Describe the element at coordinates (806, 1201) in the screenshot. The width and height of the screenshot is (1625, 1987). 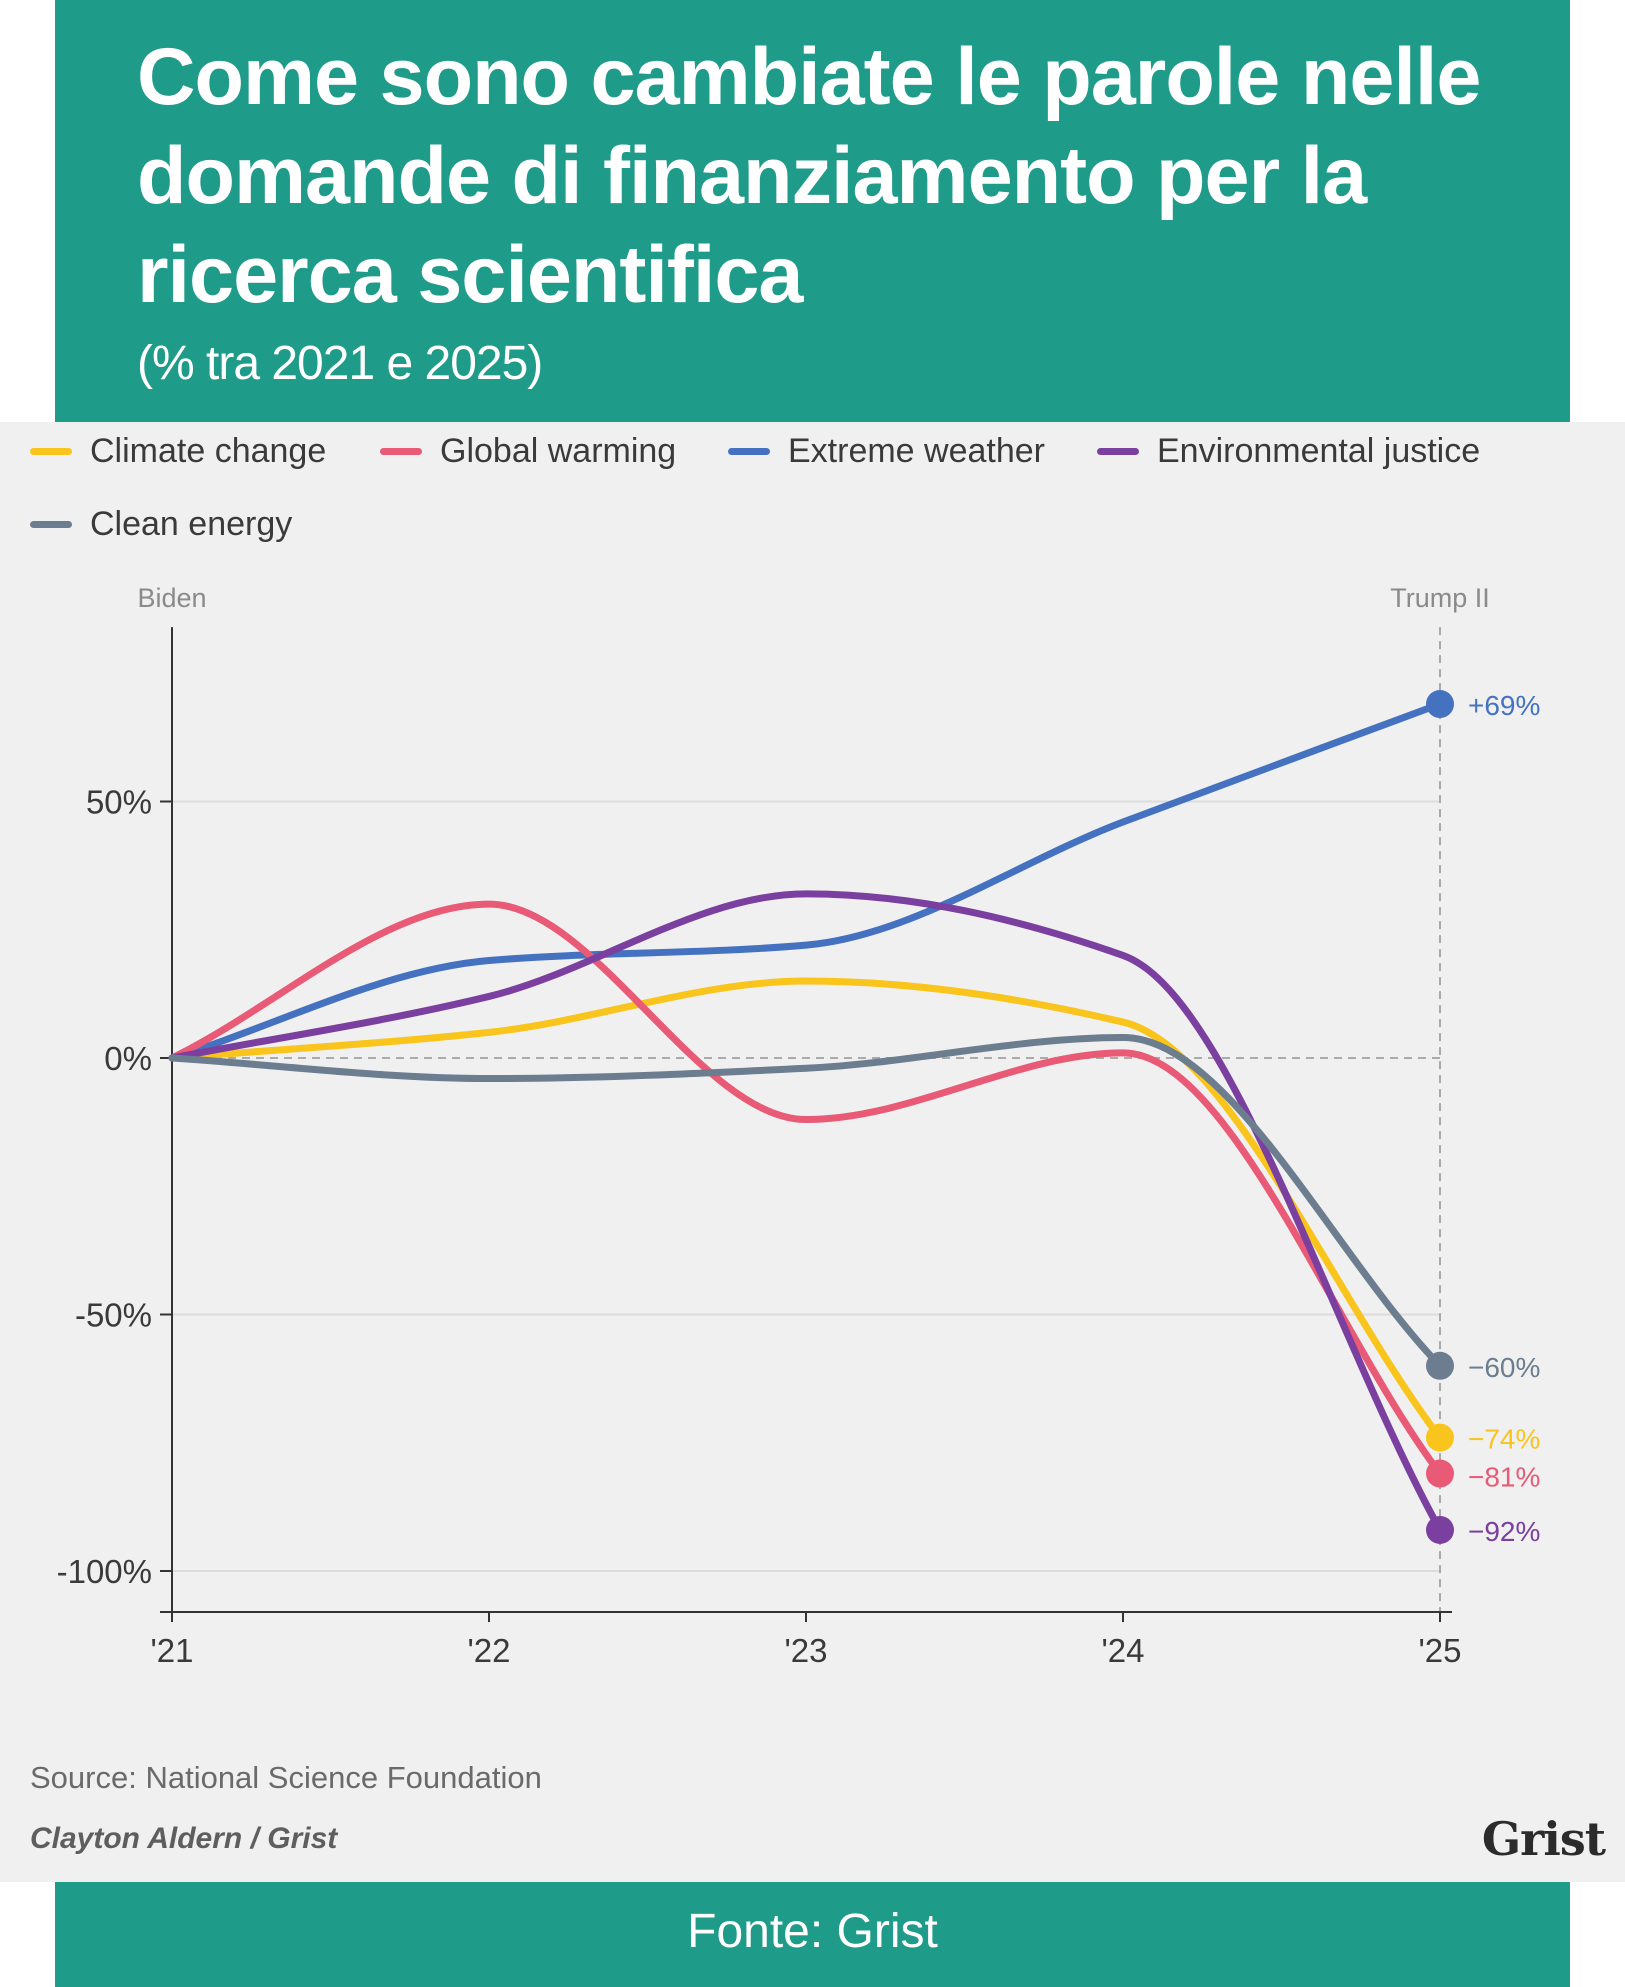
I see `series-line-clean-energy` at that location.